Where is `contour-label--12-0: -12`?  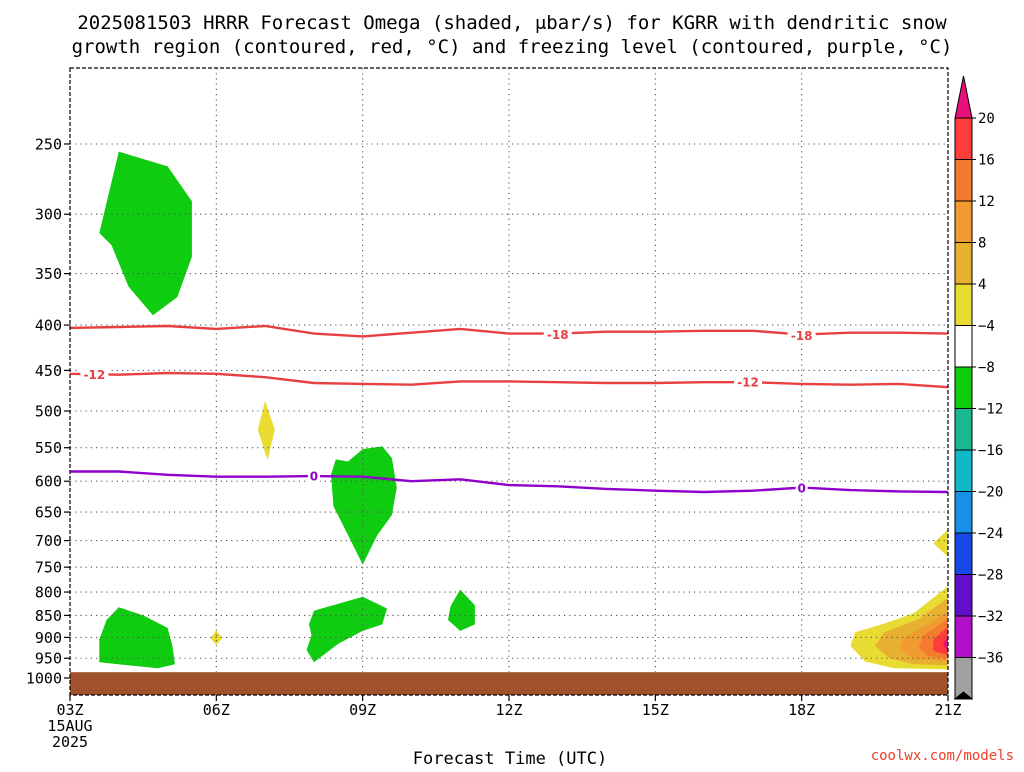 contour-label--12-0: -12 is located at coordinates (95, 375).